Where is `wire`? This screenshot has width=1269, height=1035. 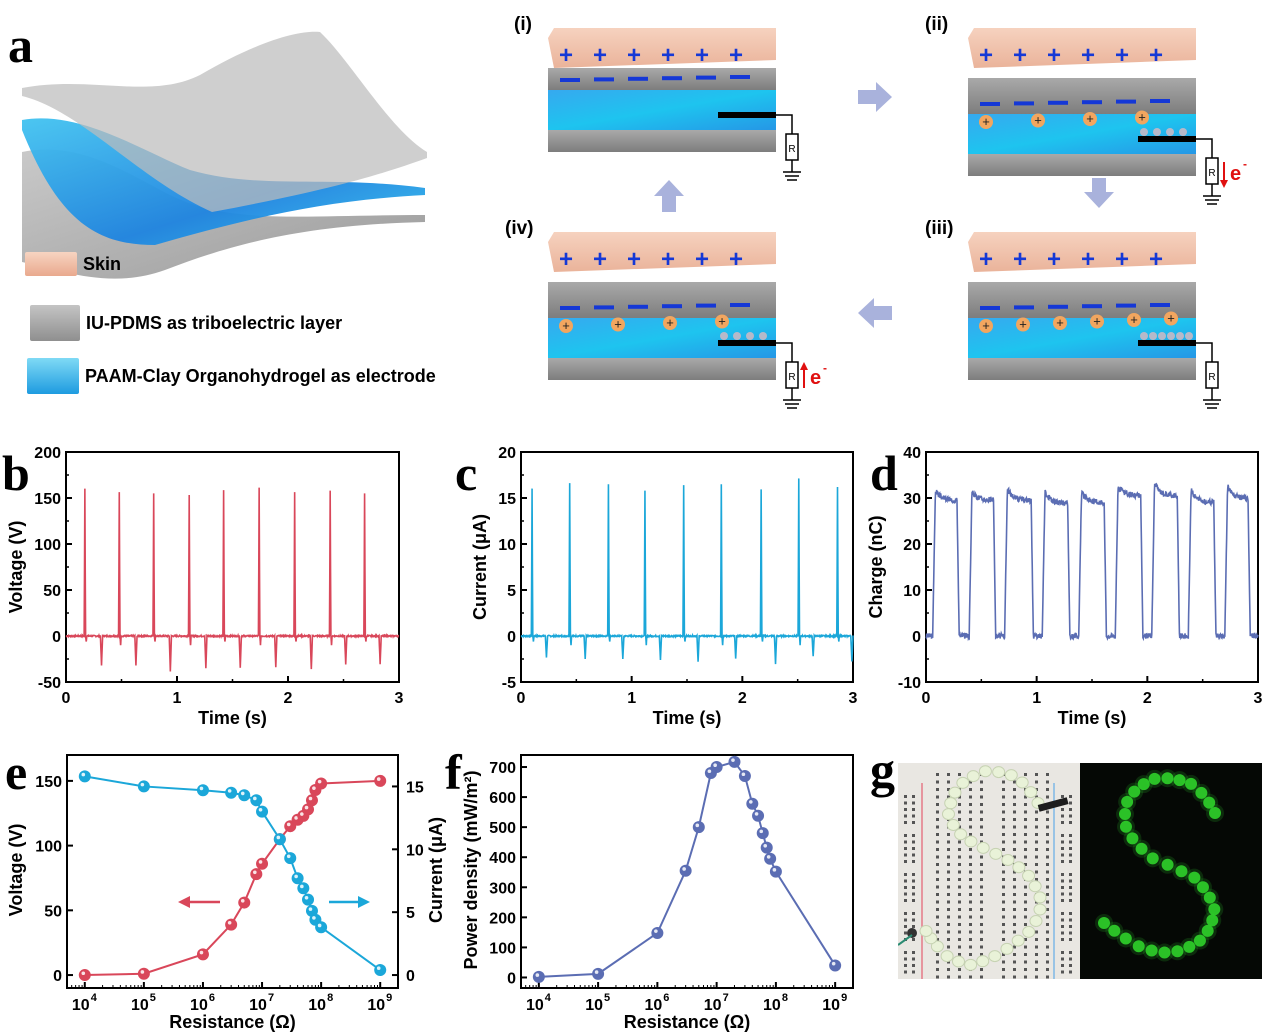 wire is located at coordinates (784, 352).